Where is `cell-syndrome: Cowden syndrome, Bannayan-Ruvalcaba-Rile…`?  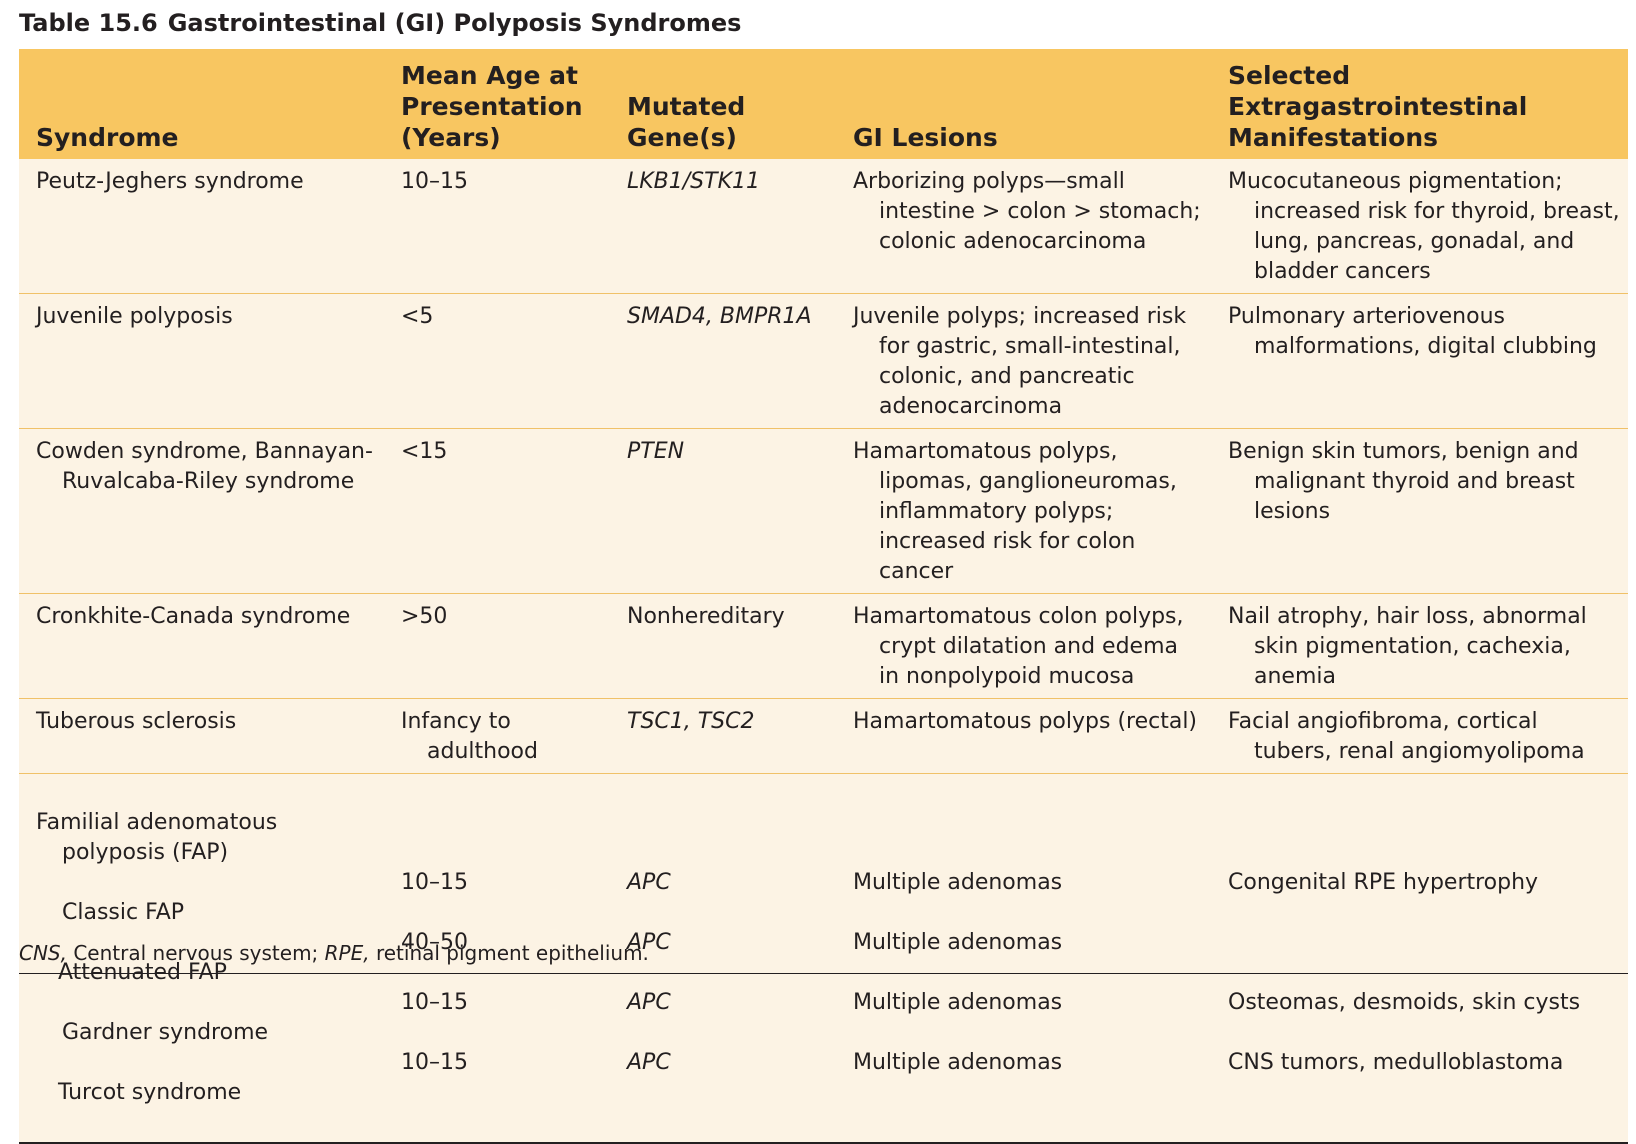 cell-syndrome: Cowden syndrome, Bannayan-Ruvalcaba-Rile… is located at coordinates (201, 511).